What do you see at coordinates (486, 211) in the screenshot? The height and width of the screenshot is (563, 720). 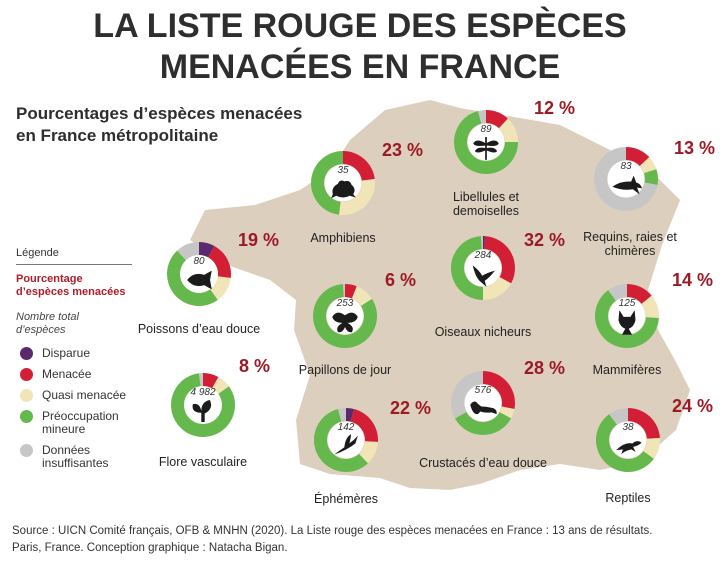 I see `donut-dragonfly-label-2: demoiselles` at bounding box center [486, 211].